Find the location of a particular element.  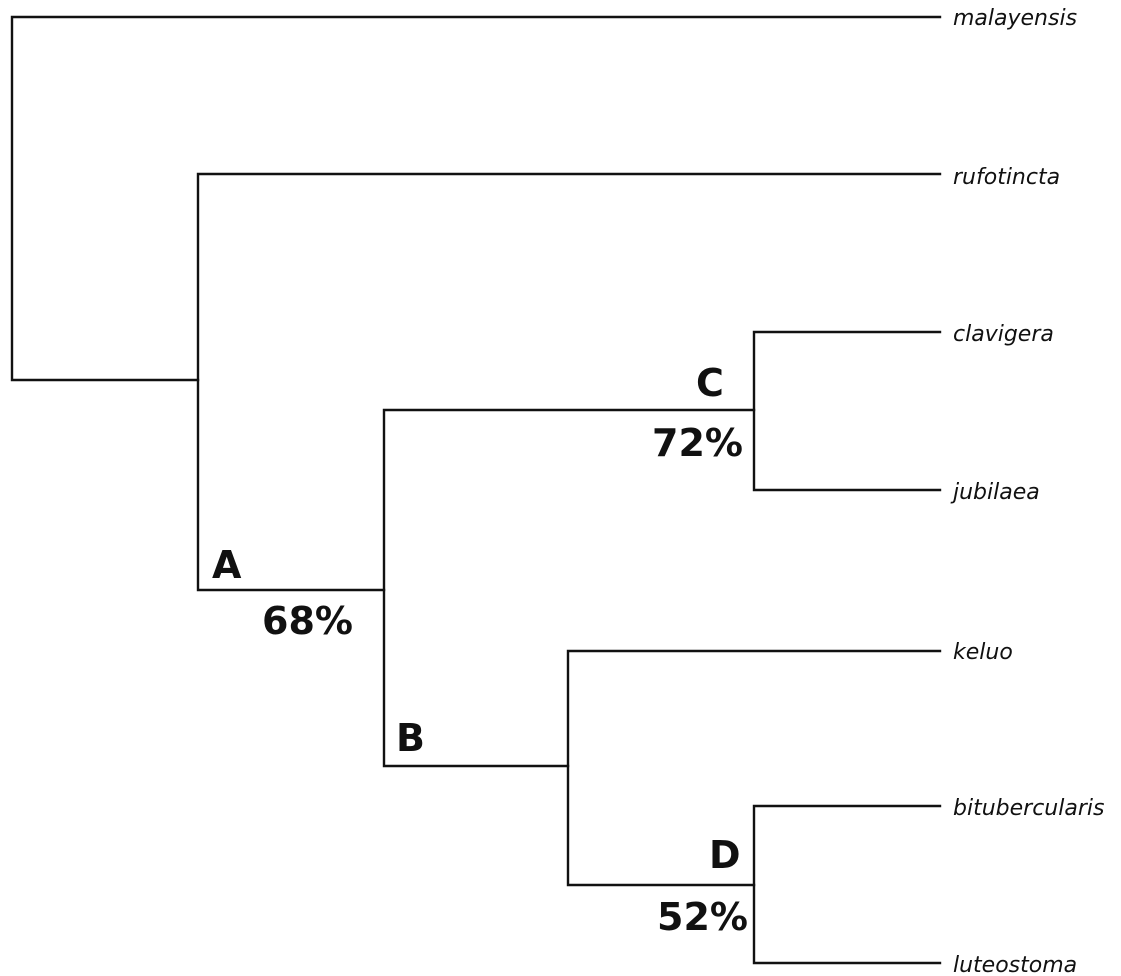

node-label-a: A is located at coordinates (227, 565).